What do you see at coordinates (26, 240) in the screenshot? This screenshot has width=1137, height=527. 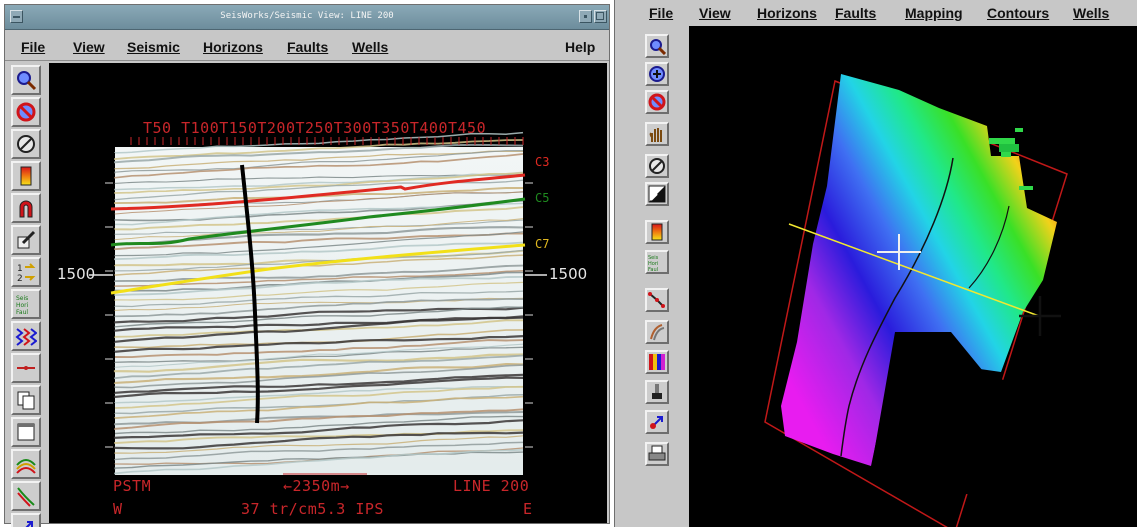 I see `pencil-button` at bounding box center [26, 240].